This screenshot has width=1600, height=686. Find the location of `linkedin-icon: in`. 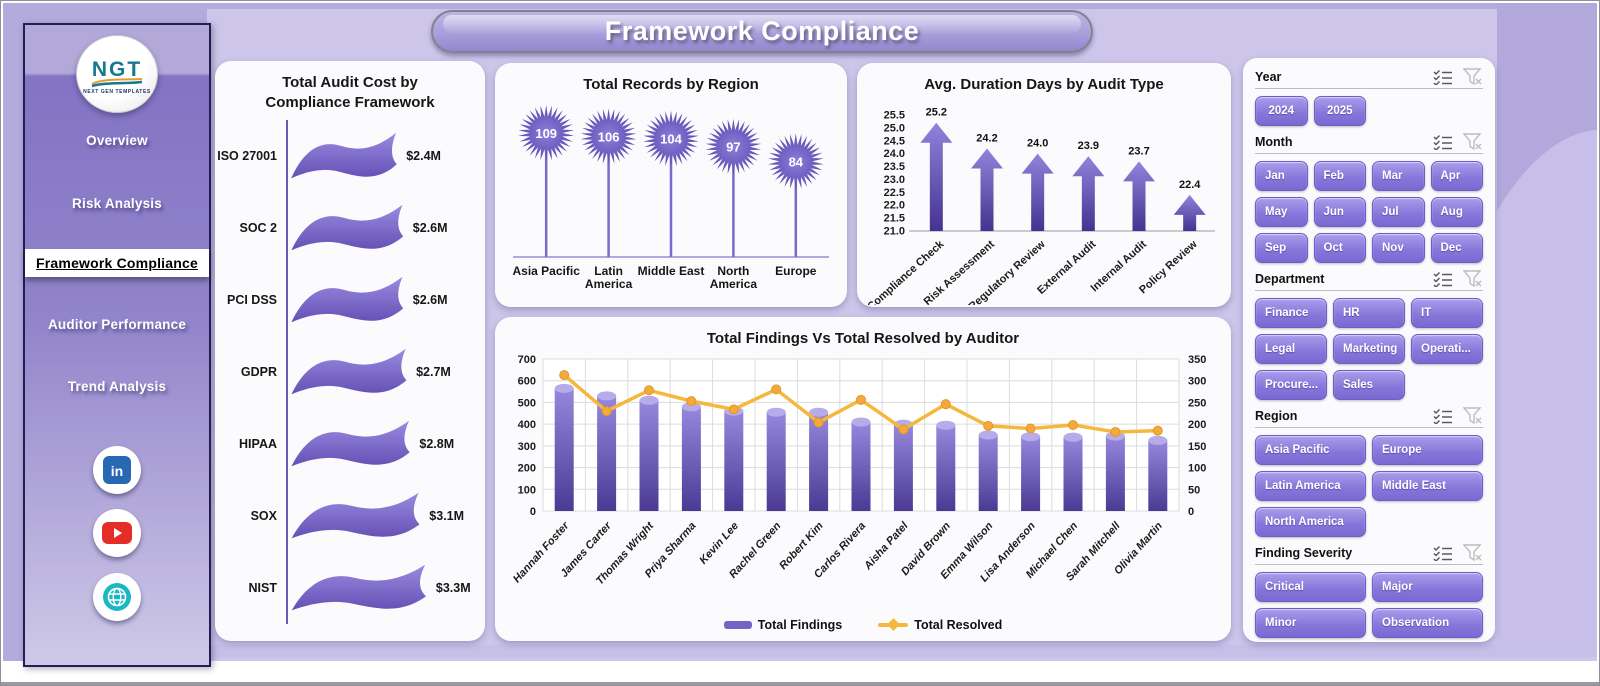

linkedin-icon: in is located at coordinates (117, 470).